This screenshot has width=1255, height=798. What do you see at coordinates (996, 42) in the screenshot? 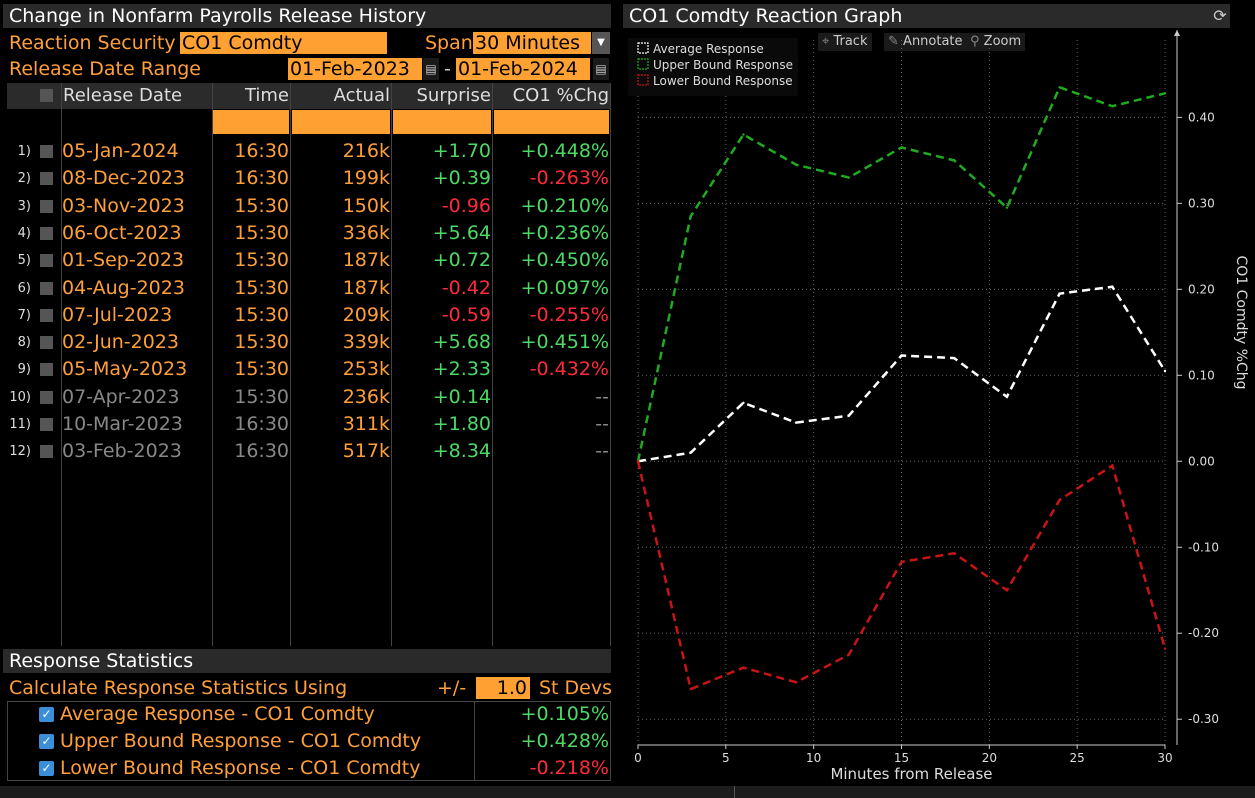
I see `zoom-button: ⚲ Zoom` at bounding box center [996, 42].